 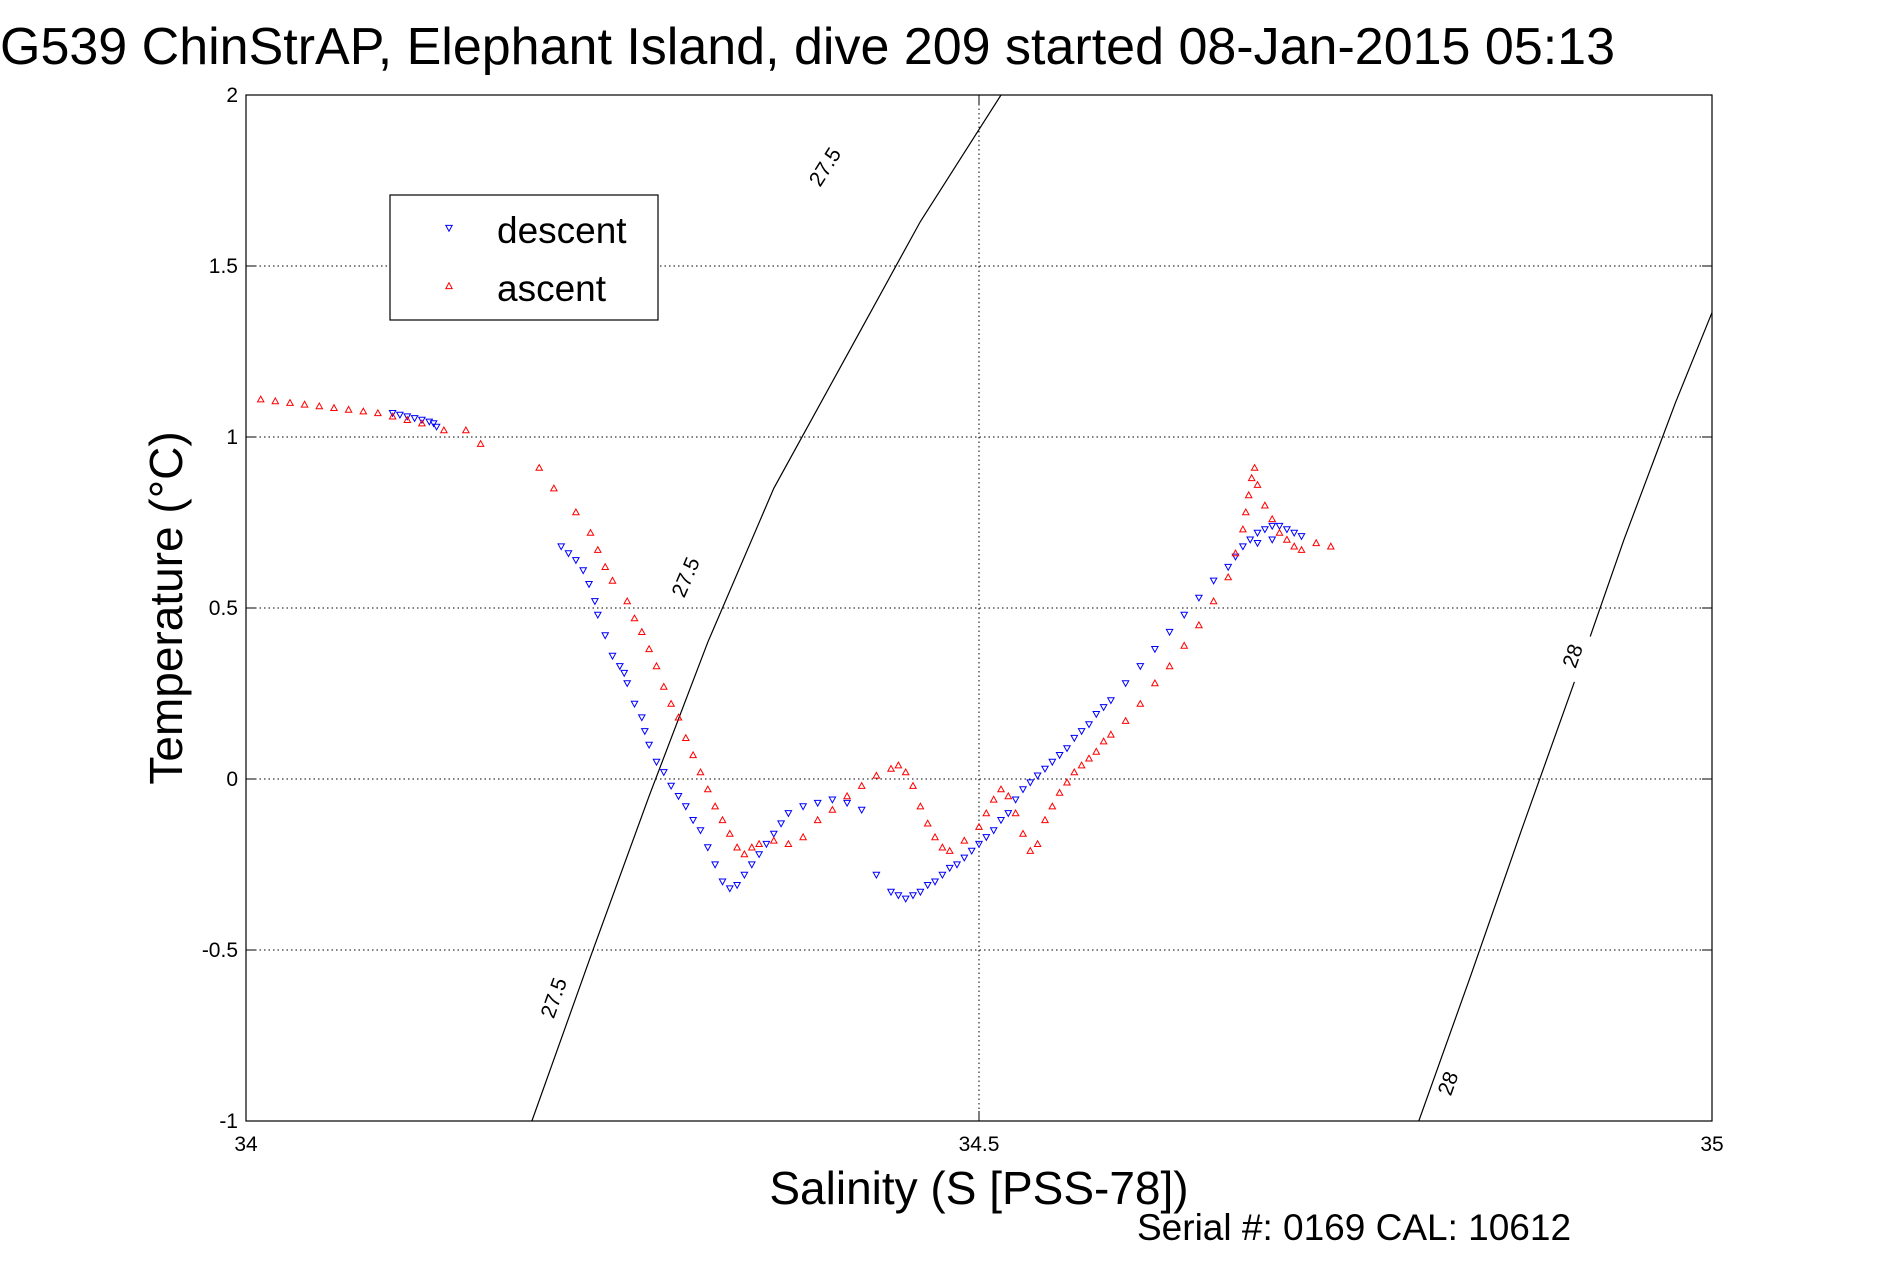 What do you see at coordinates (166, 607) in the screenshot?
I see `y-axis-label: Temperature (°C)` at bounding box center [166, 607].